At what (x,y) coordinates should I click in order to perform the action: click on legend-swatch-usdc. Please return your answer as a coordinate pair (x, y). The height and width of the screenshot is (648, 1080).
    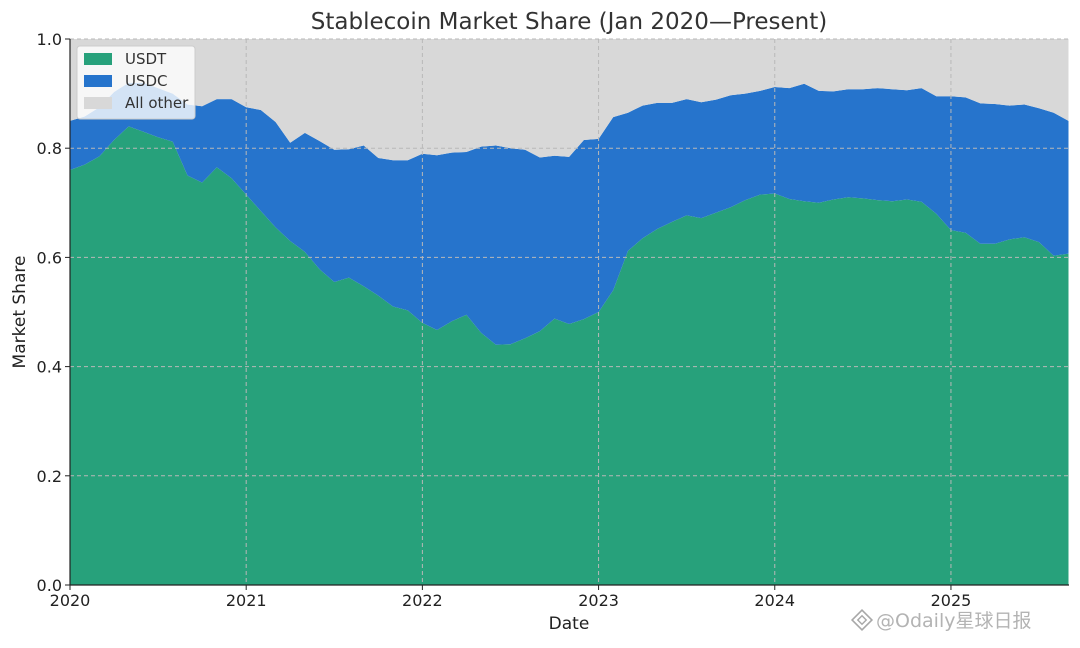
    Looking at the image, I should click on (98, 81).